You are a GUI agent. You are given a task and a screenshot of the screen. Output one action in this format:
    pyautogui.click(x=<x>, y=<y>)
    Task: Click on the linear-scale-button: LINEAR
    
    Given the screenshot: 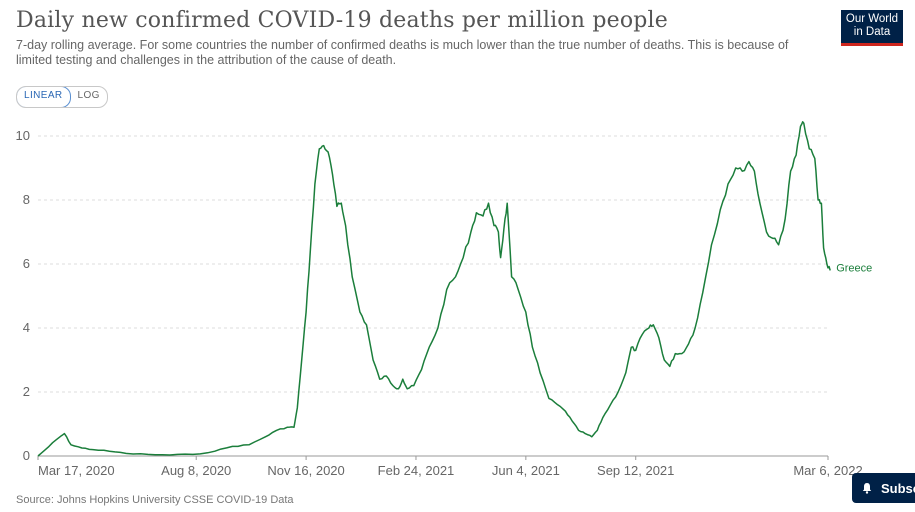 What is the action you would take?
    pyautogui.click(x=43, y=97)
    